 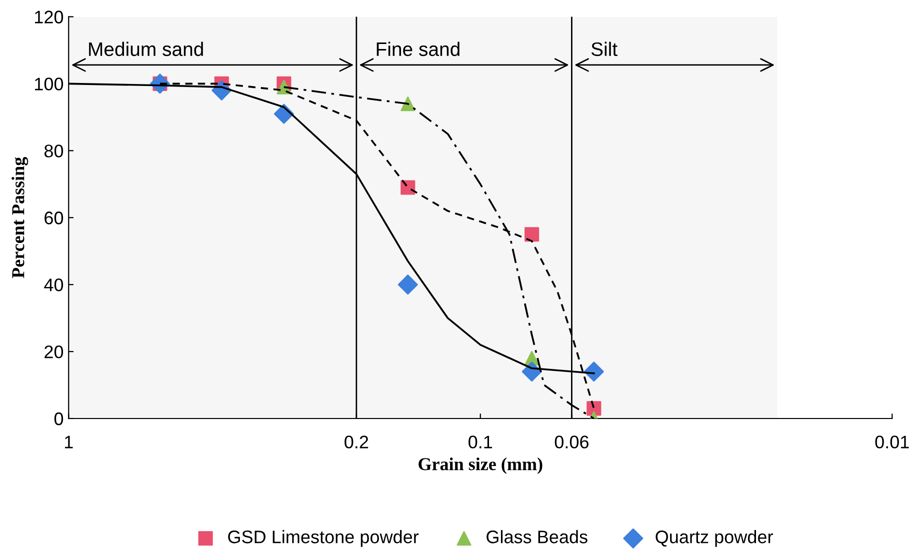 What do you see at coordinates (49, 17) in the screenshot?
I see `y-tick-label: 120` at bounding box center [49, 17].